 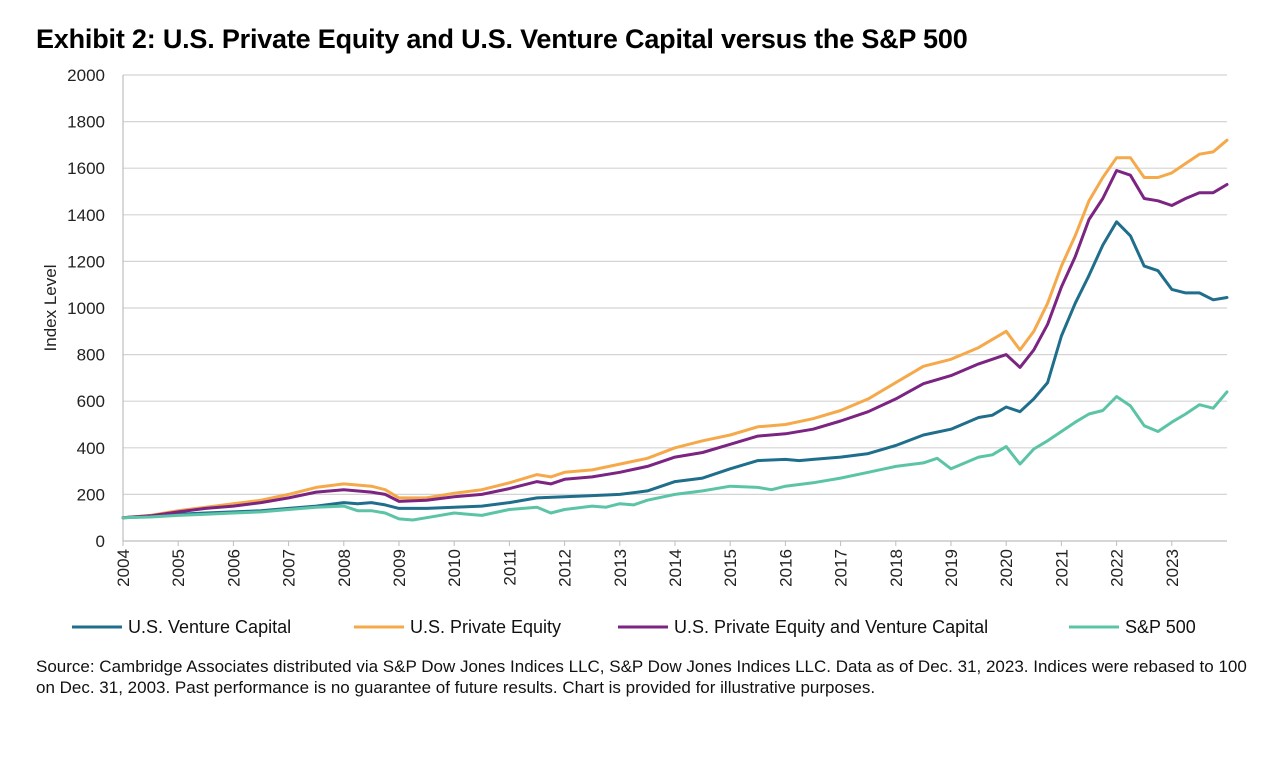 What do you see at coordinates (785, 568) in the screenshot?
I see `x-tick-label: 2016` at bounding box center [785, 568].